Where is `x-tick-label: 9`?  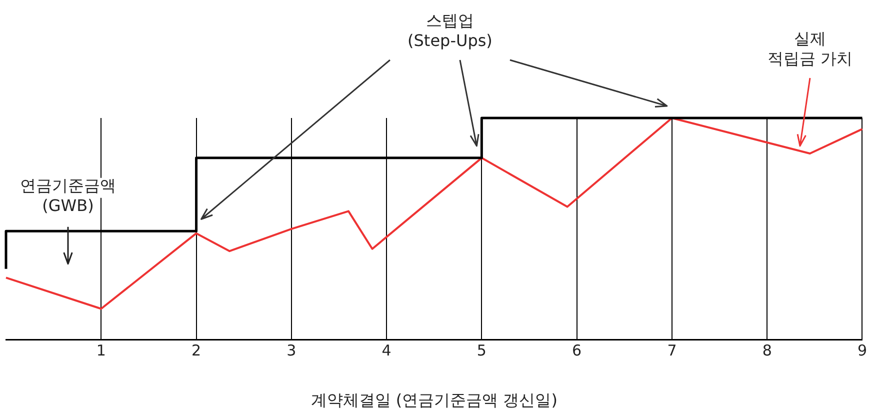 x-tick-label: 9 is located at coordinates (862, 351).